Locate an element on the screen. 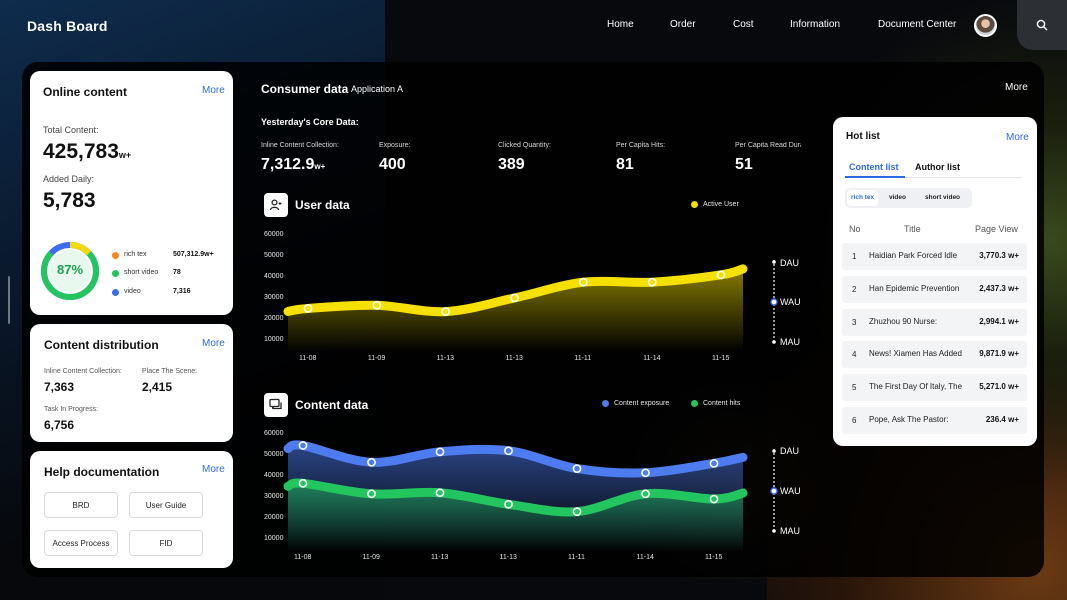 This screenshot has width=1067, height=600. added-daily-label: Added Daily: is located at coordinates (69, 179).